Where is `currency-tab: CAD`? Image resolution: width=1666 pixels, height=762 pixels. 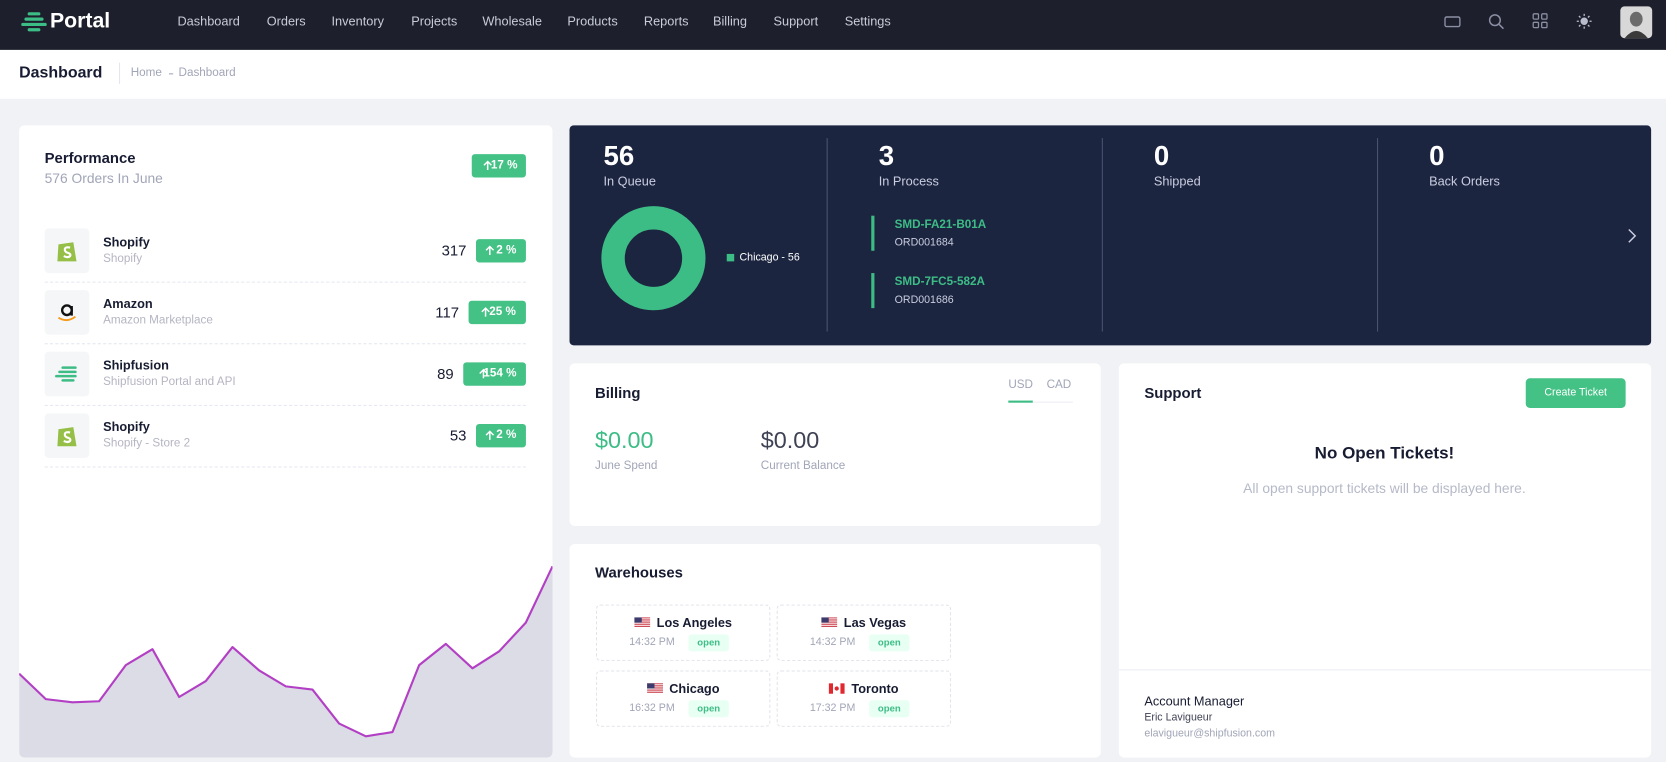
currency-tab: CAD is located at coordinates (1059, 385).